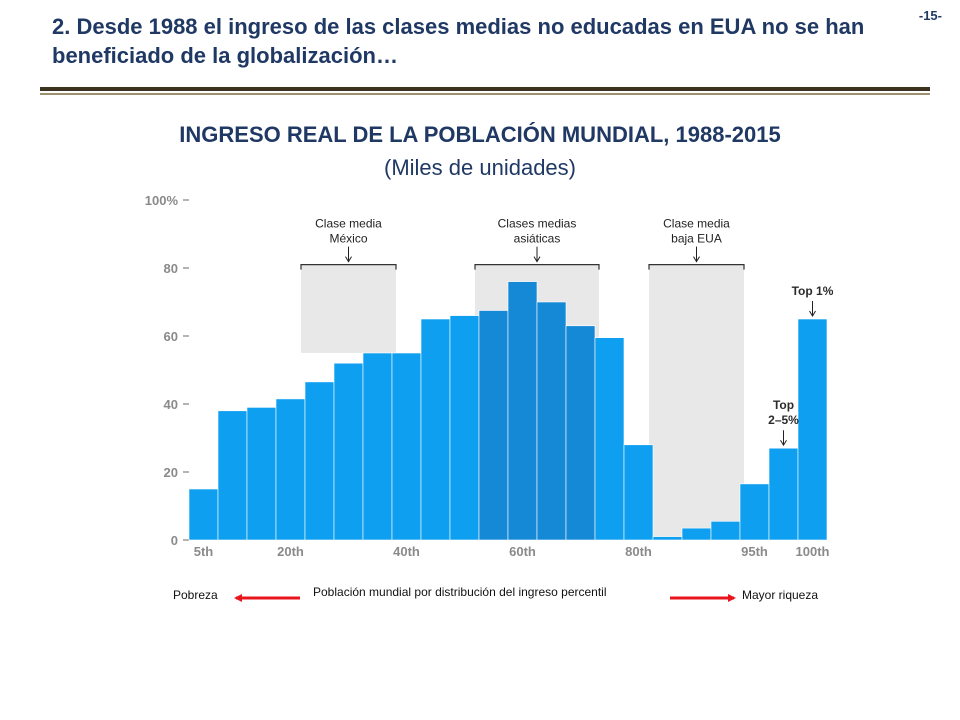  I want to click on group-label: asiáticas, so click(537, 239).